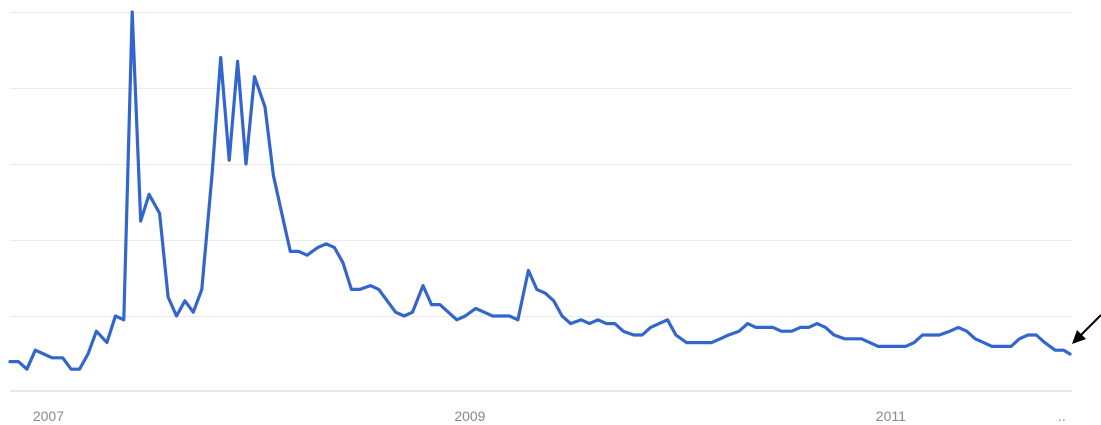 Image resolution: width=1101 pixels, height=425 pixels. Describe the element at coordinates (48, 416) in the screenshot. I see `x-tick-label-2007: 2007` at that location.